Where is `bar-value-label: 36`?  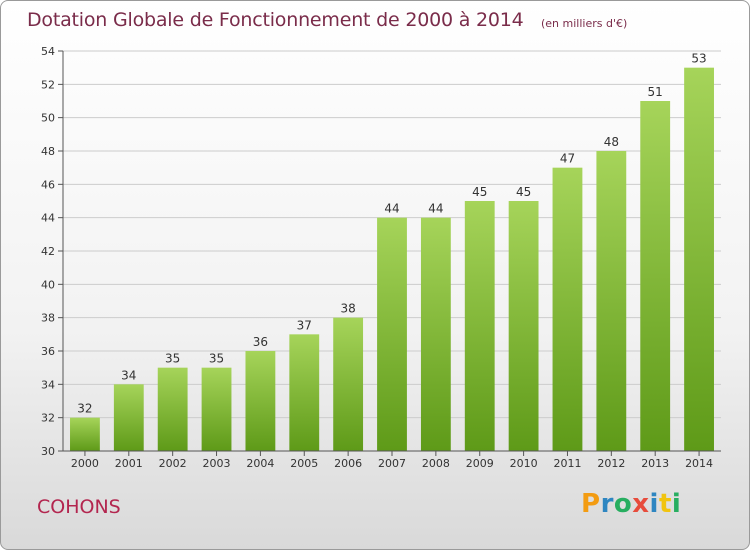
bar-value-label: 36 is located at coordinates (260, 342).